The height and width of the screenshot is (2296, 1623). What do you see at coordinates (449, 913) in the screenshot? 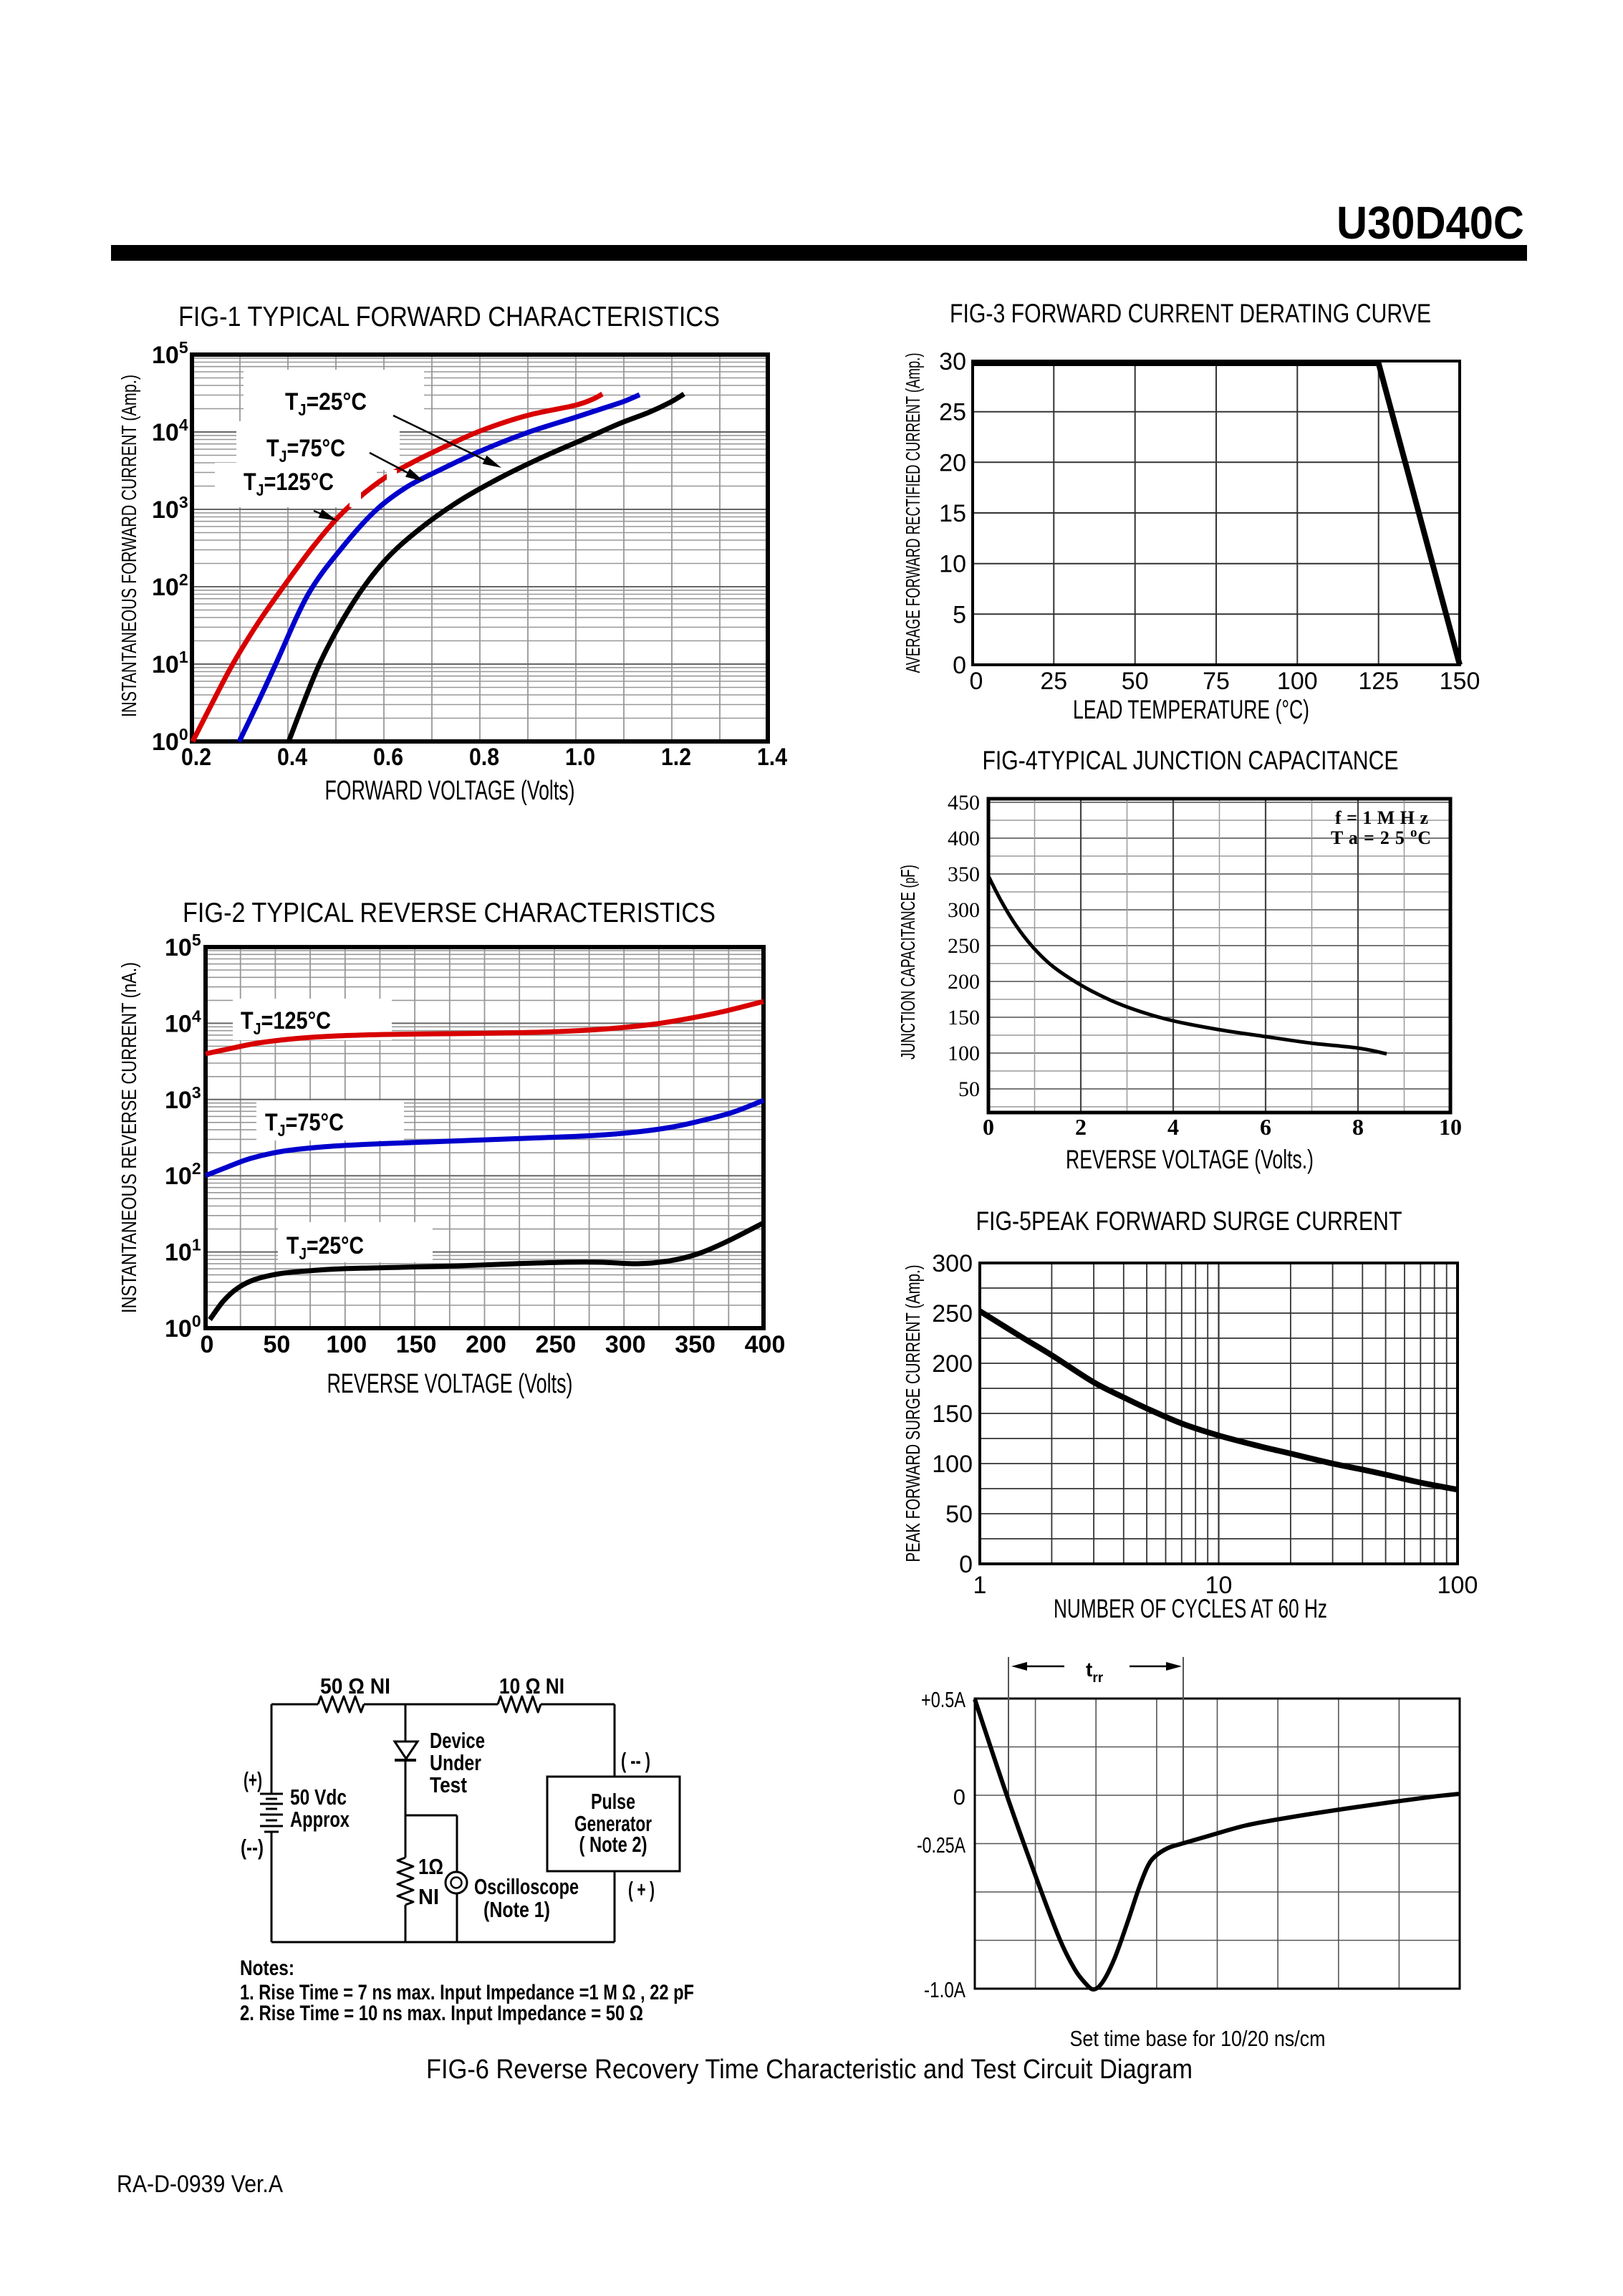
I see `svg-text:FIG-2 TYPICAL REVERSE CHARACTE: FIG-2 TYPICAL REVERSE CHARACTERISTICS` at bounding box center [449, 913].